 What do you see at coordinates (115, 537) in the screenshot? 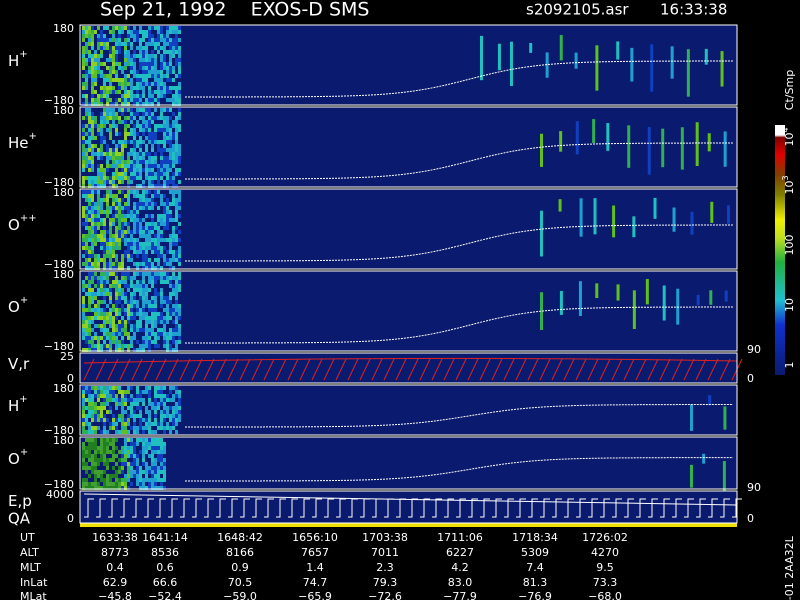
I see `table-cell: 1633:38` at bounding box center [115, 537].